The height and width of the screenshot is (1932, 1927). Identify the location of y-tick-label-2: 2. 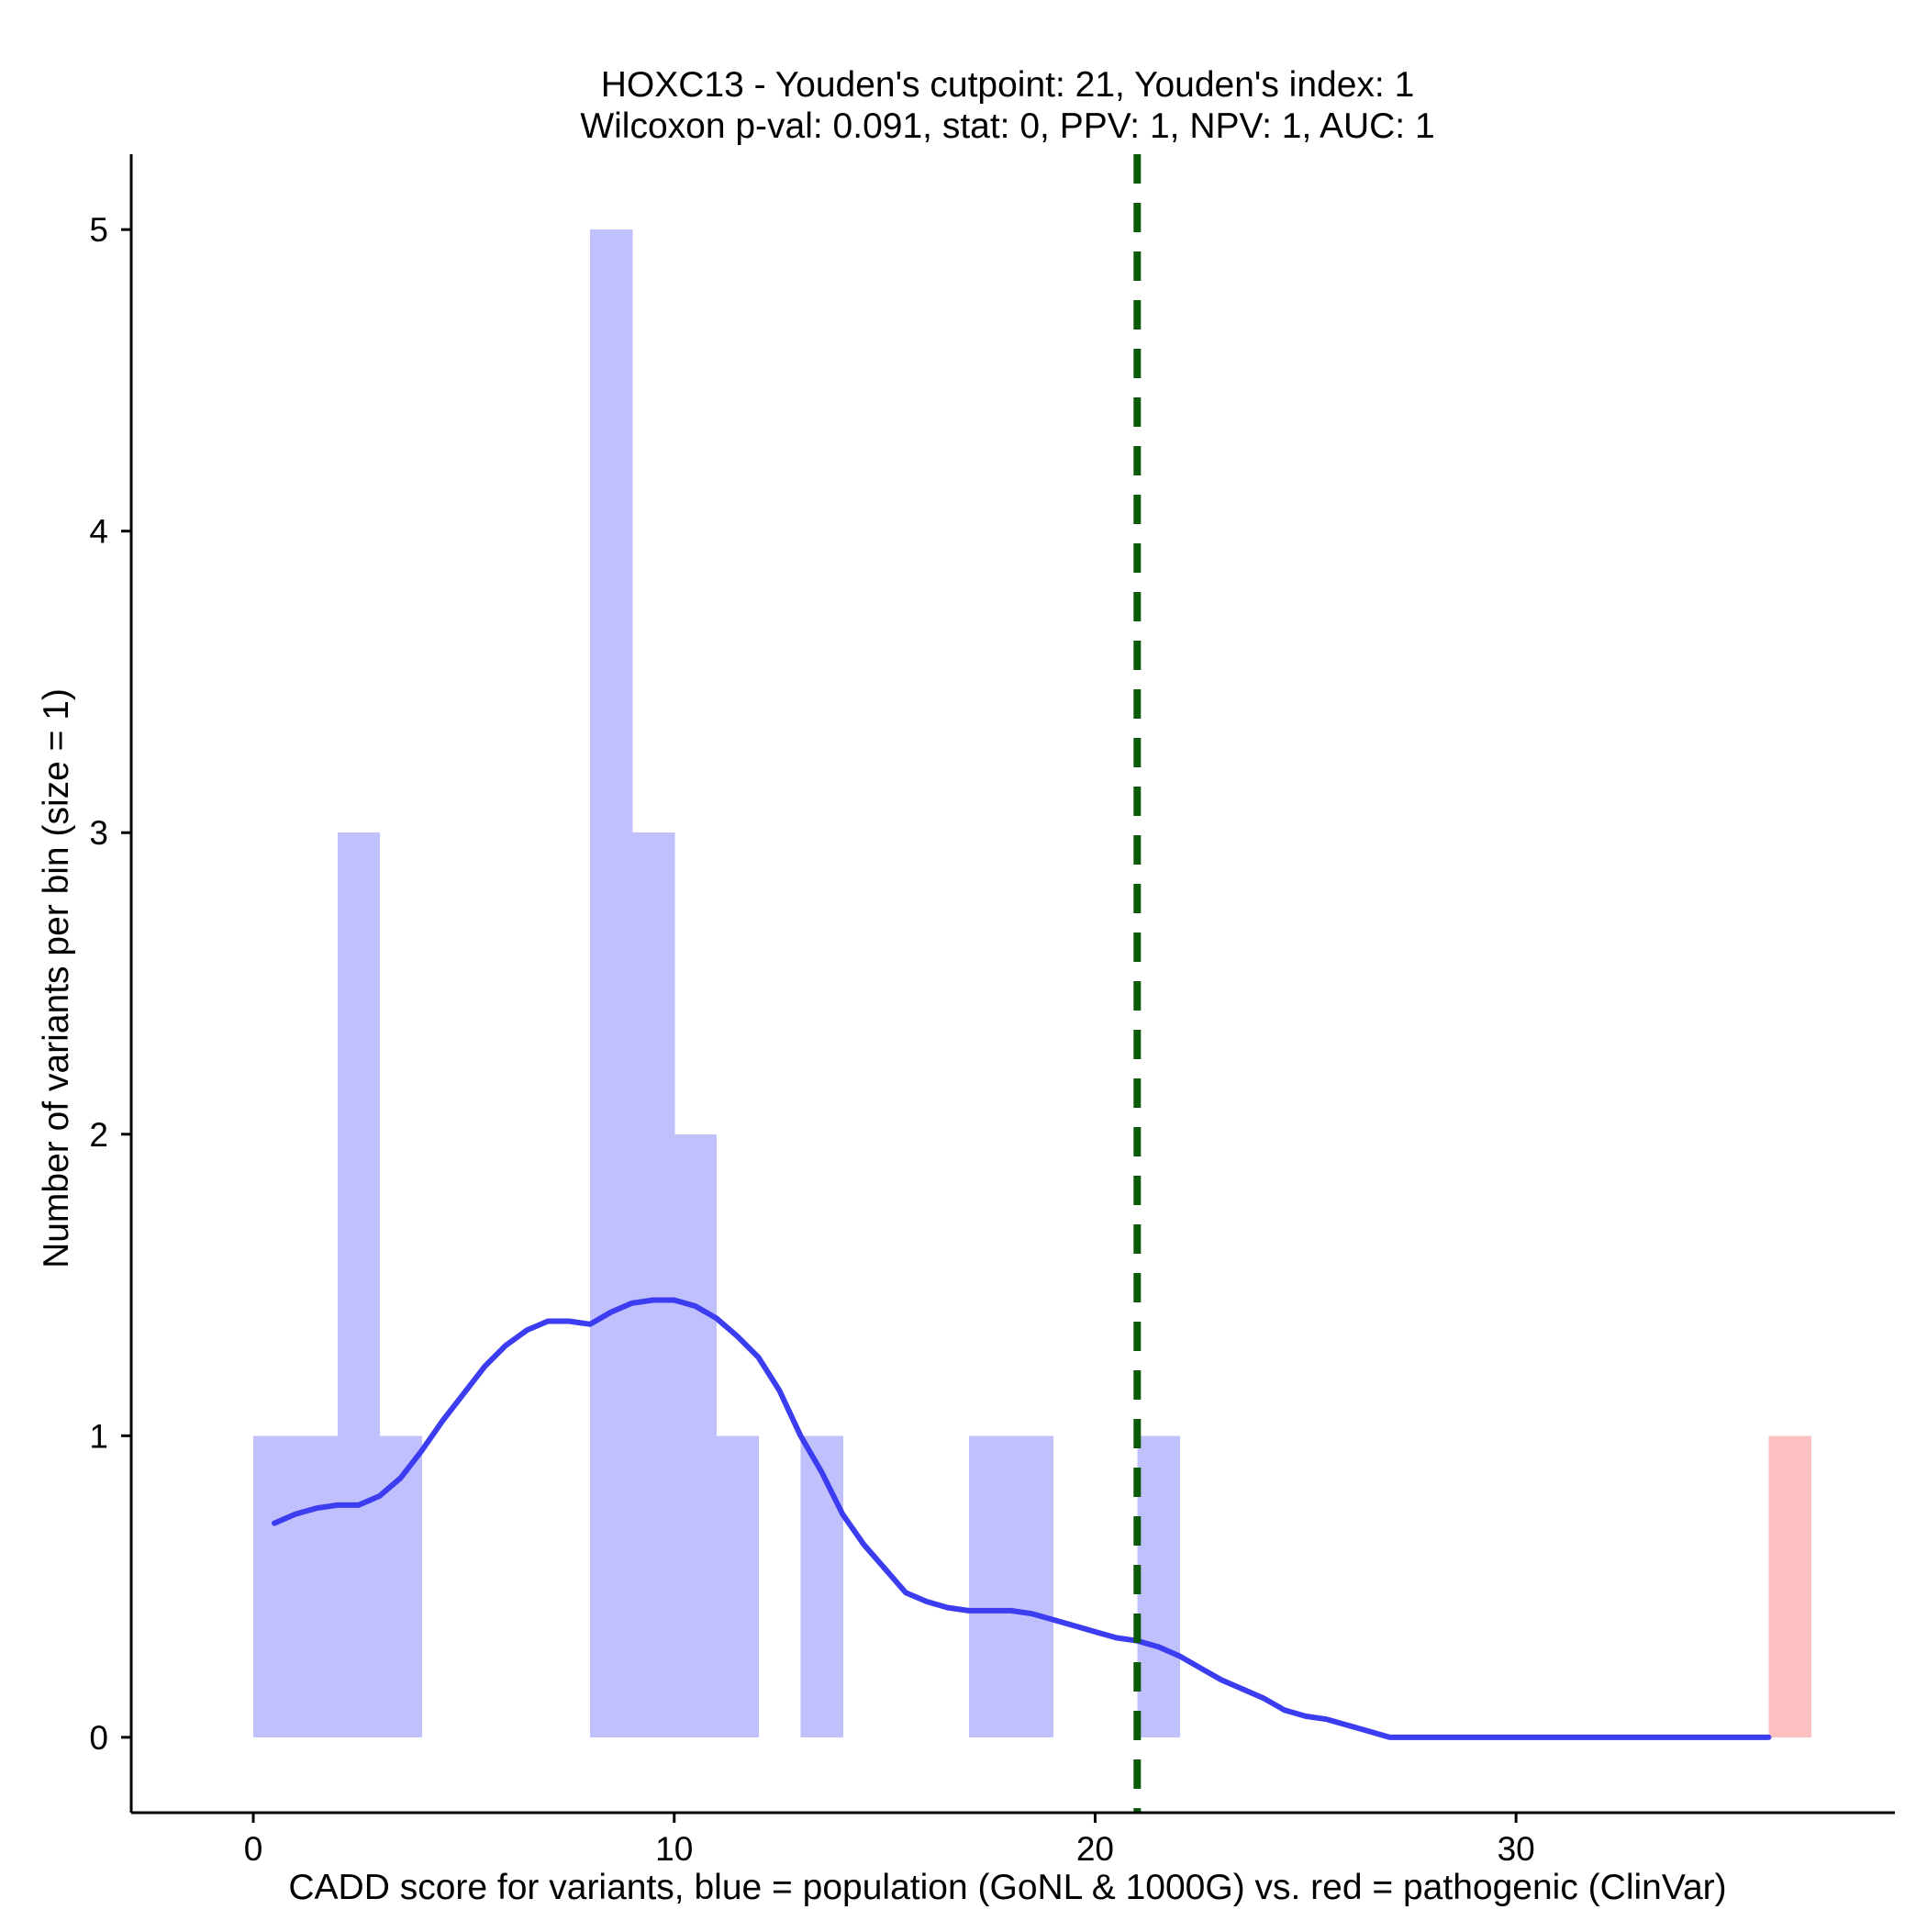
(98, 1135).